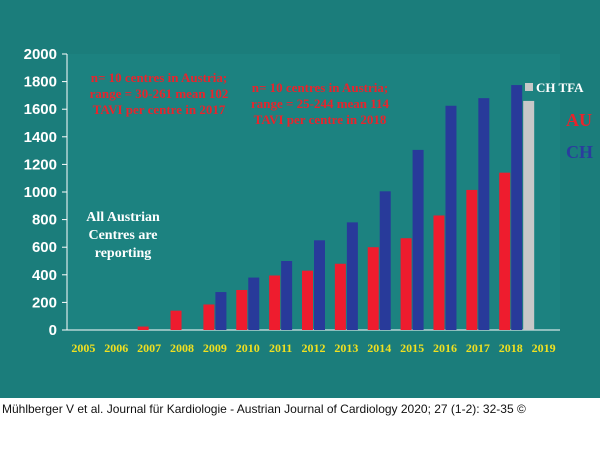 This screenshot has width=600, height=458. What do you see at coordinates (529, 87) in the screenshot?
I see `legend-swatch-icon` at bounding box center [529, 87].